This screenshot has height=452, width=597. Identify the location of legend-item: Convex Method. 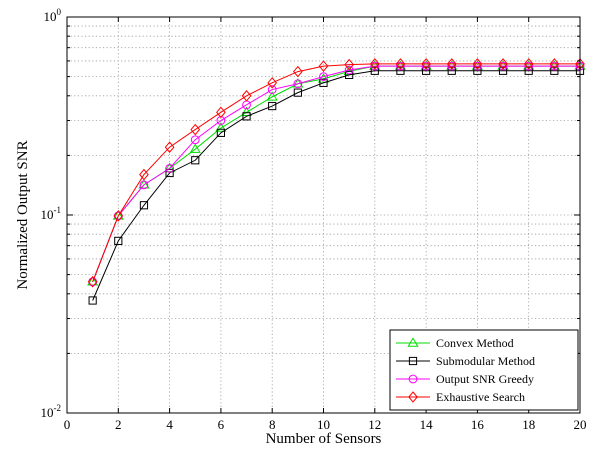
(455, 343).